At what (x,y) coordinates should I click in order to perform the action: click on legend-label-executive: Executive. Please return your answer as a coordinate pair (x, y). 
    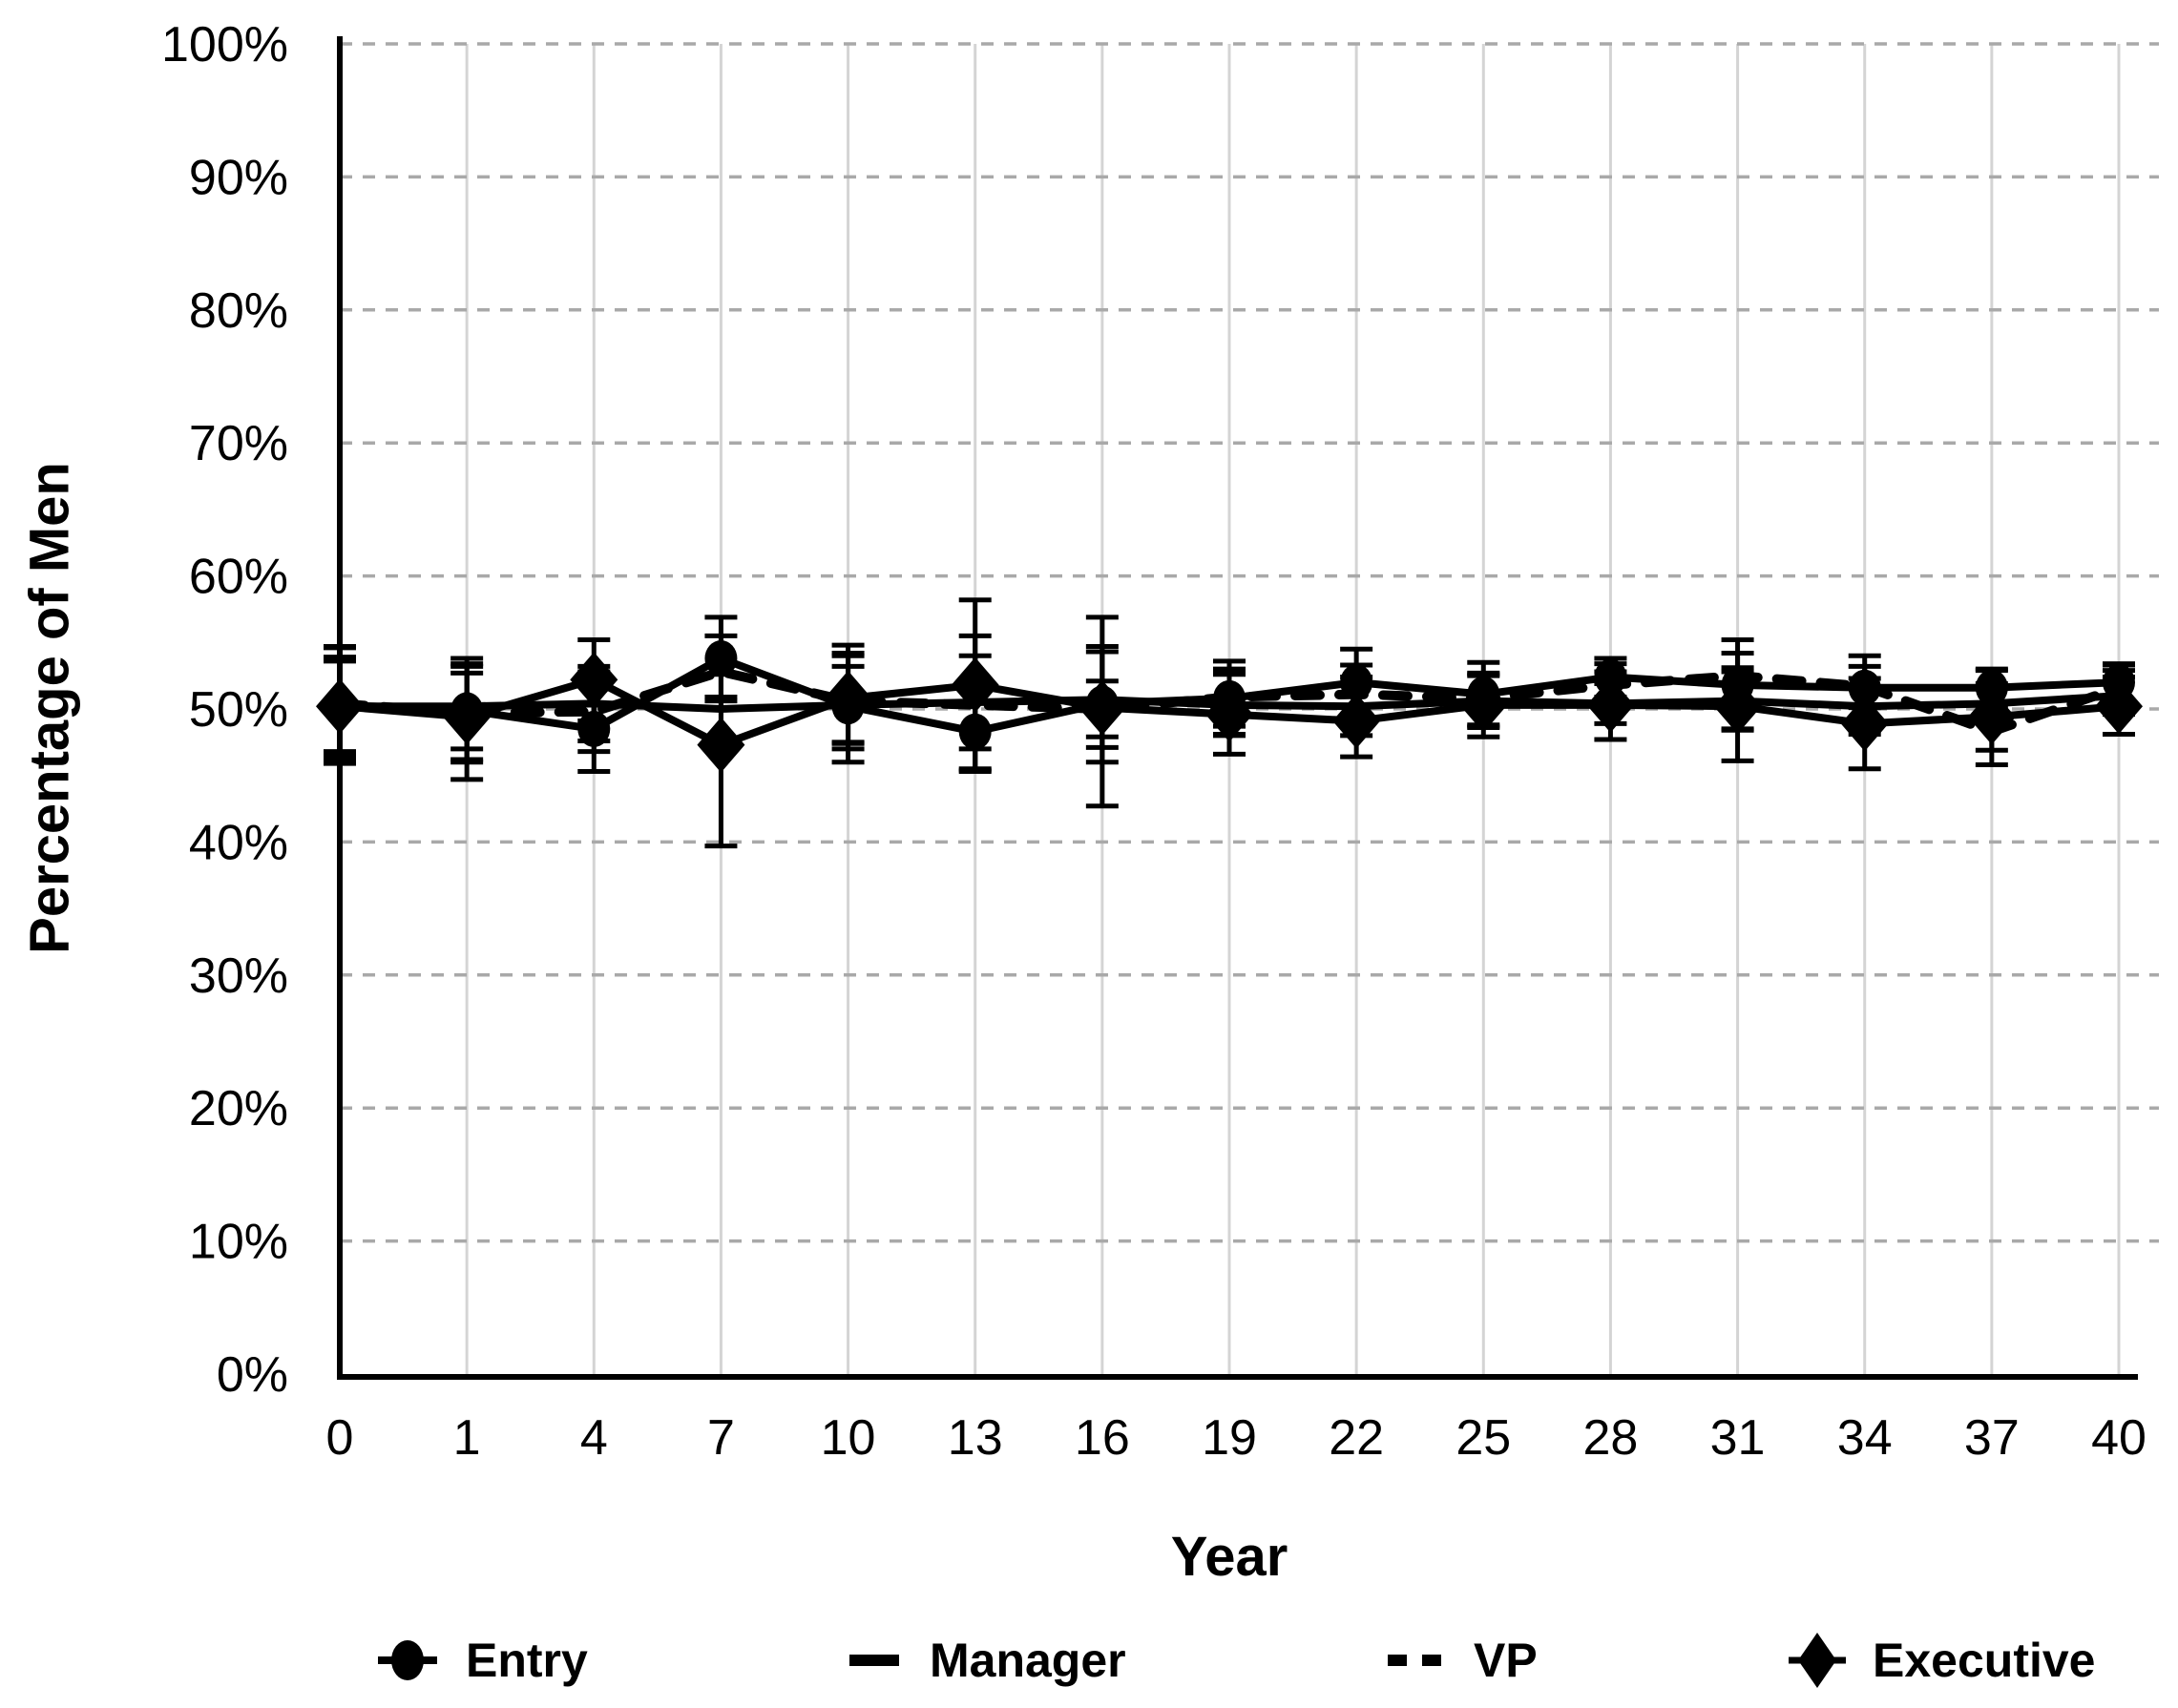
    Looking at the image, I should click on (1984, 1660).